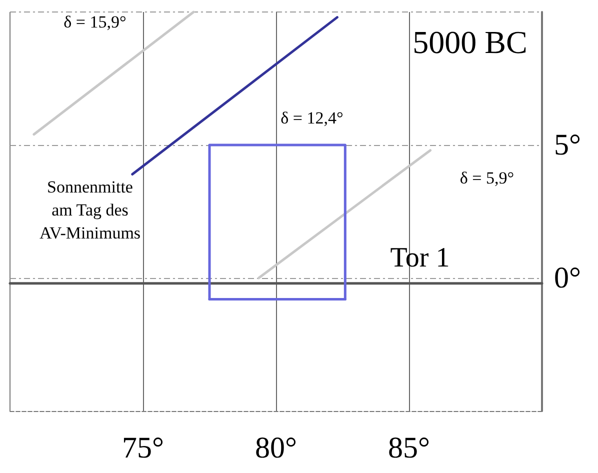 The image size is (598, 473). What do you see at coordinates (90, 210) in the screenshot?
I see `annotation: Sonnenmitte am Tag des AV-Minimums` at bounding box center [90, 210].